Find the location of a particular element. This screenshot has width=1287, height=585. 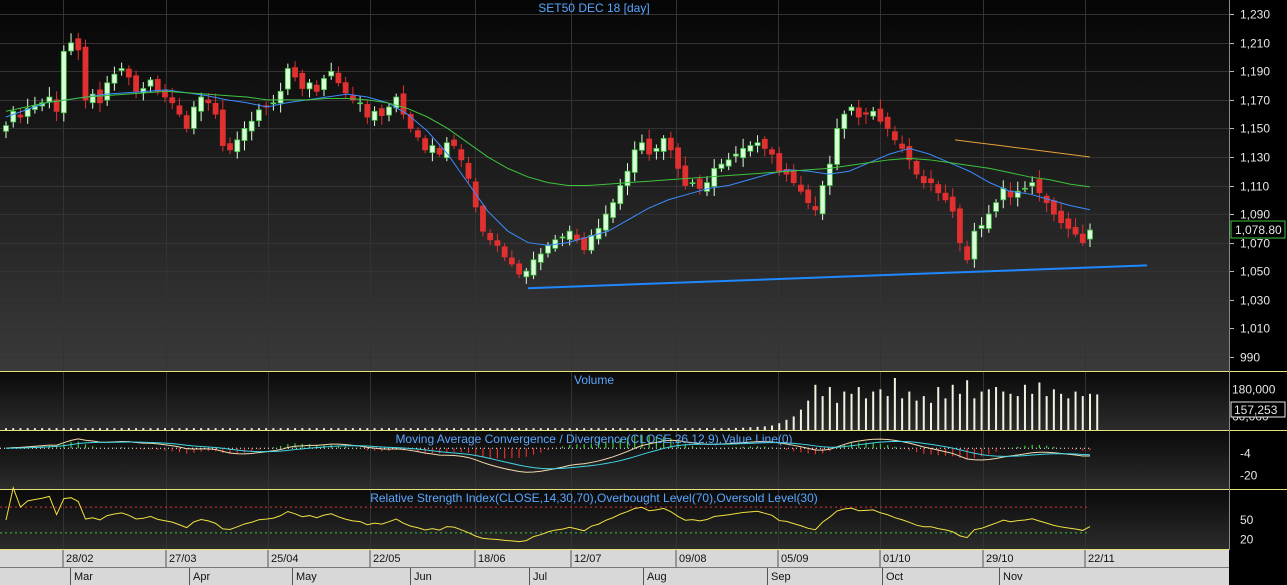

macd-series is located at coordinates (545, 453).